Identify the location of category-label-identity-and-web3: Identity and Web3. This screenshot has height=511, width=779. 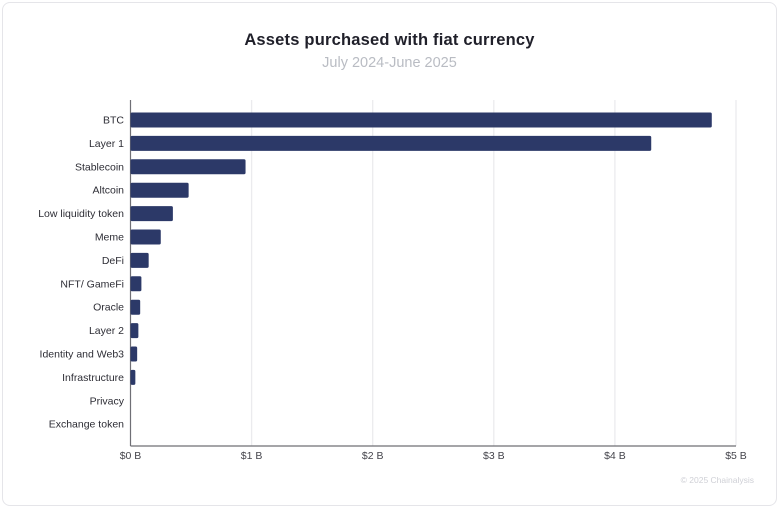
(82, 355).